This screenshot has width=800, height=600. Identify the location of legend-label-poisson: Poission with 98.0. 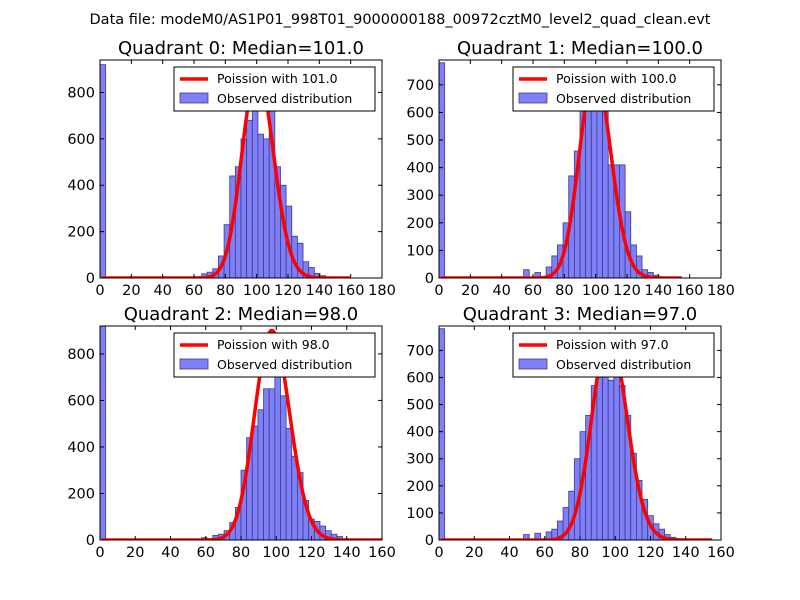
(273, 344).